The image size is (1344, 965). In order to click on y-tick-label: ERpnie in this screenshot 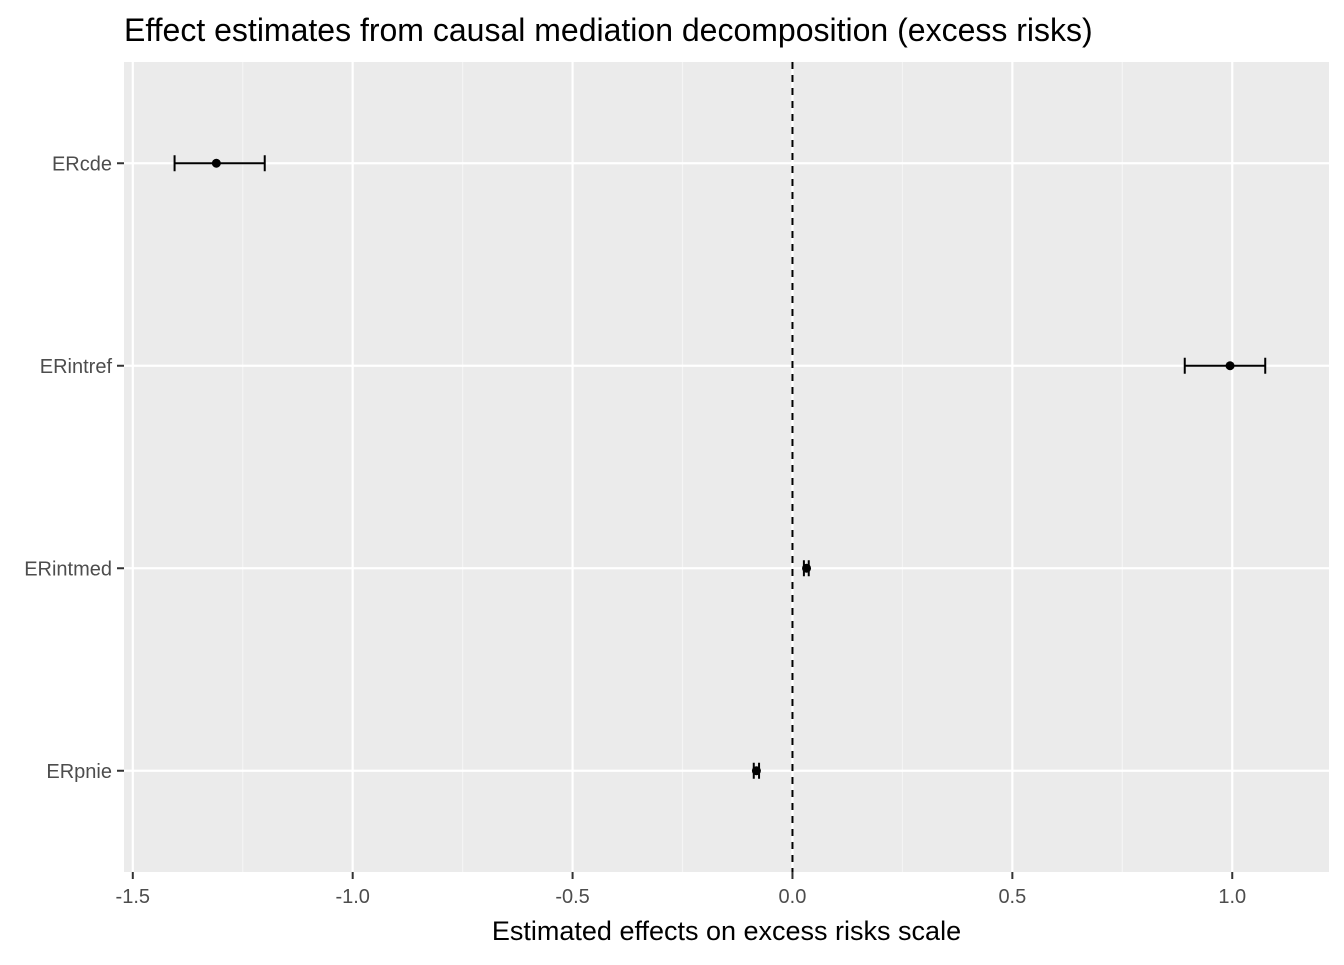, I will do `click(79, 772)`.